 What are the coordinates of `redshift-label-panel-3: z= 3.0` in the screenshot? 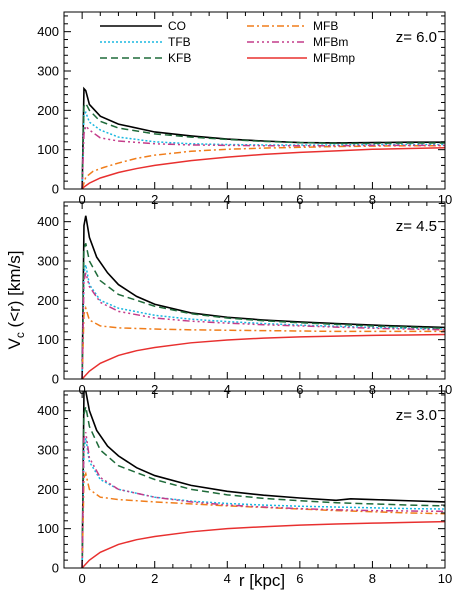 It's located at (416, 415).